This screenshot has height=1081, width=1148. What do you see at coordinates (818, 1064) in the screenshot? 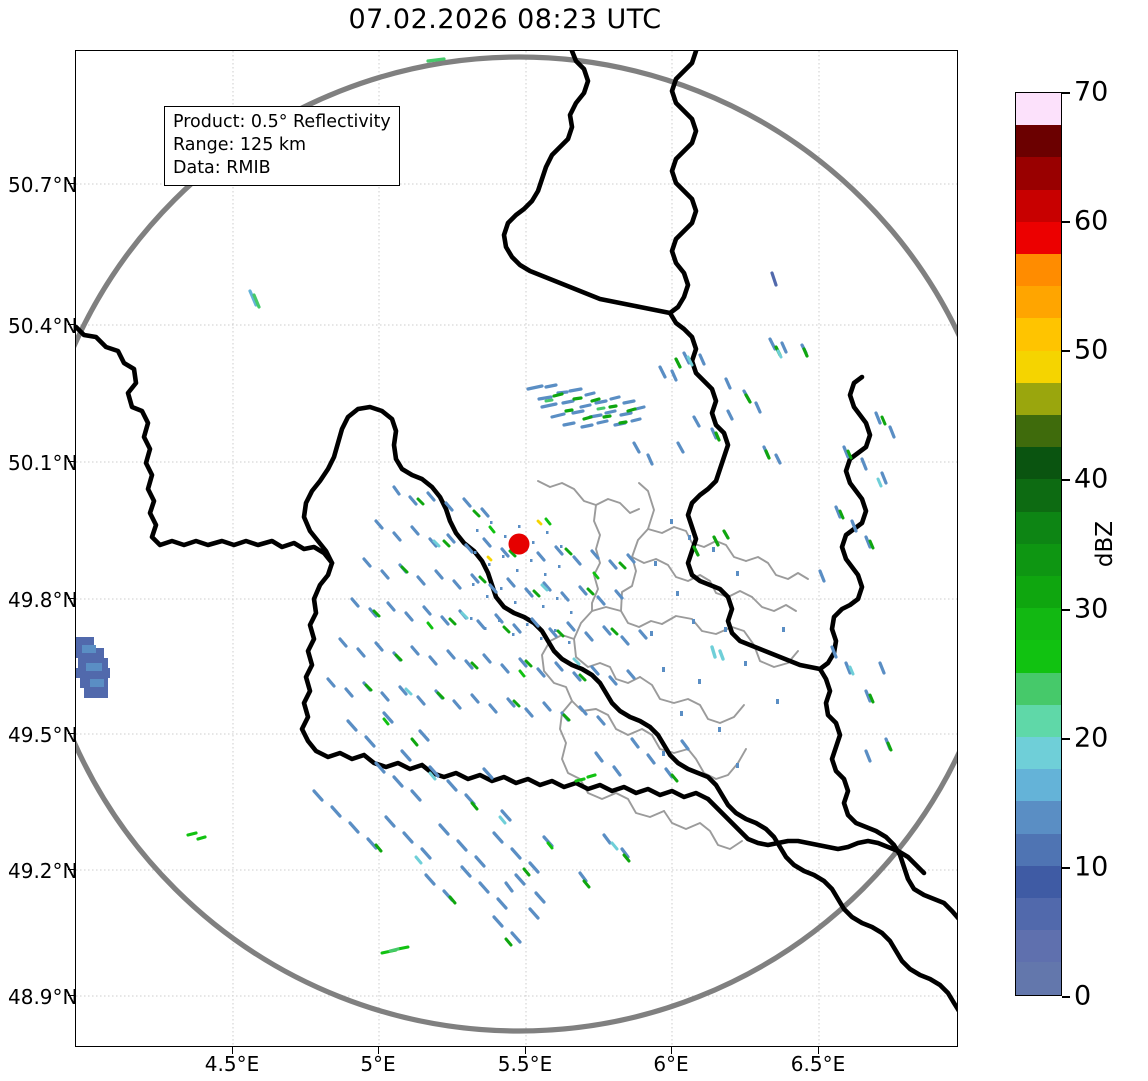
I see `x-tick-label-4: 6.5°E` at bounding box center [818, 1064].